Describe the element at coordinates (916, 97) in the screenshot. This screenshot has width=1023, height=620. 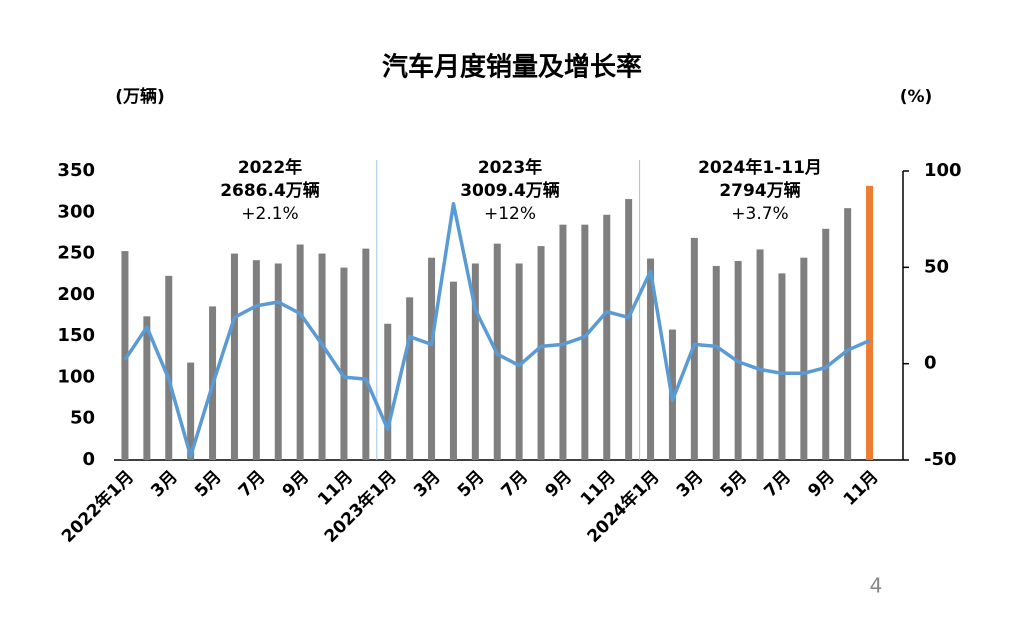
I see `y2-axis-label: (%)` at that location.